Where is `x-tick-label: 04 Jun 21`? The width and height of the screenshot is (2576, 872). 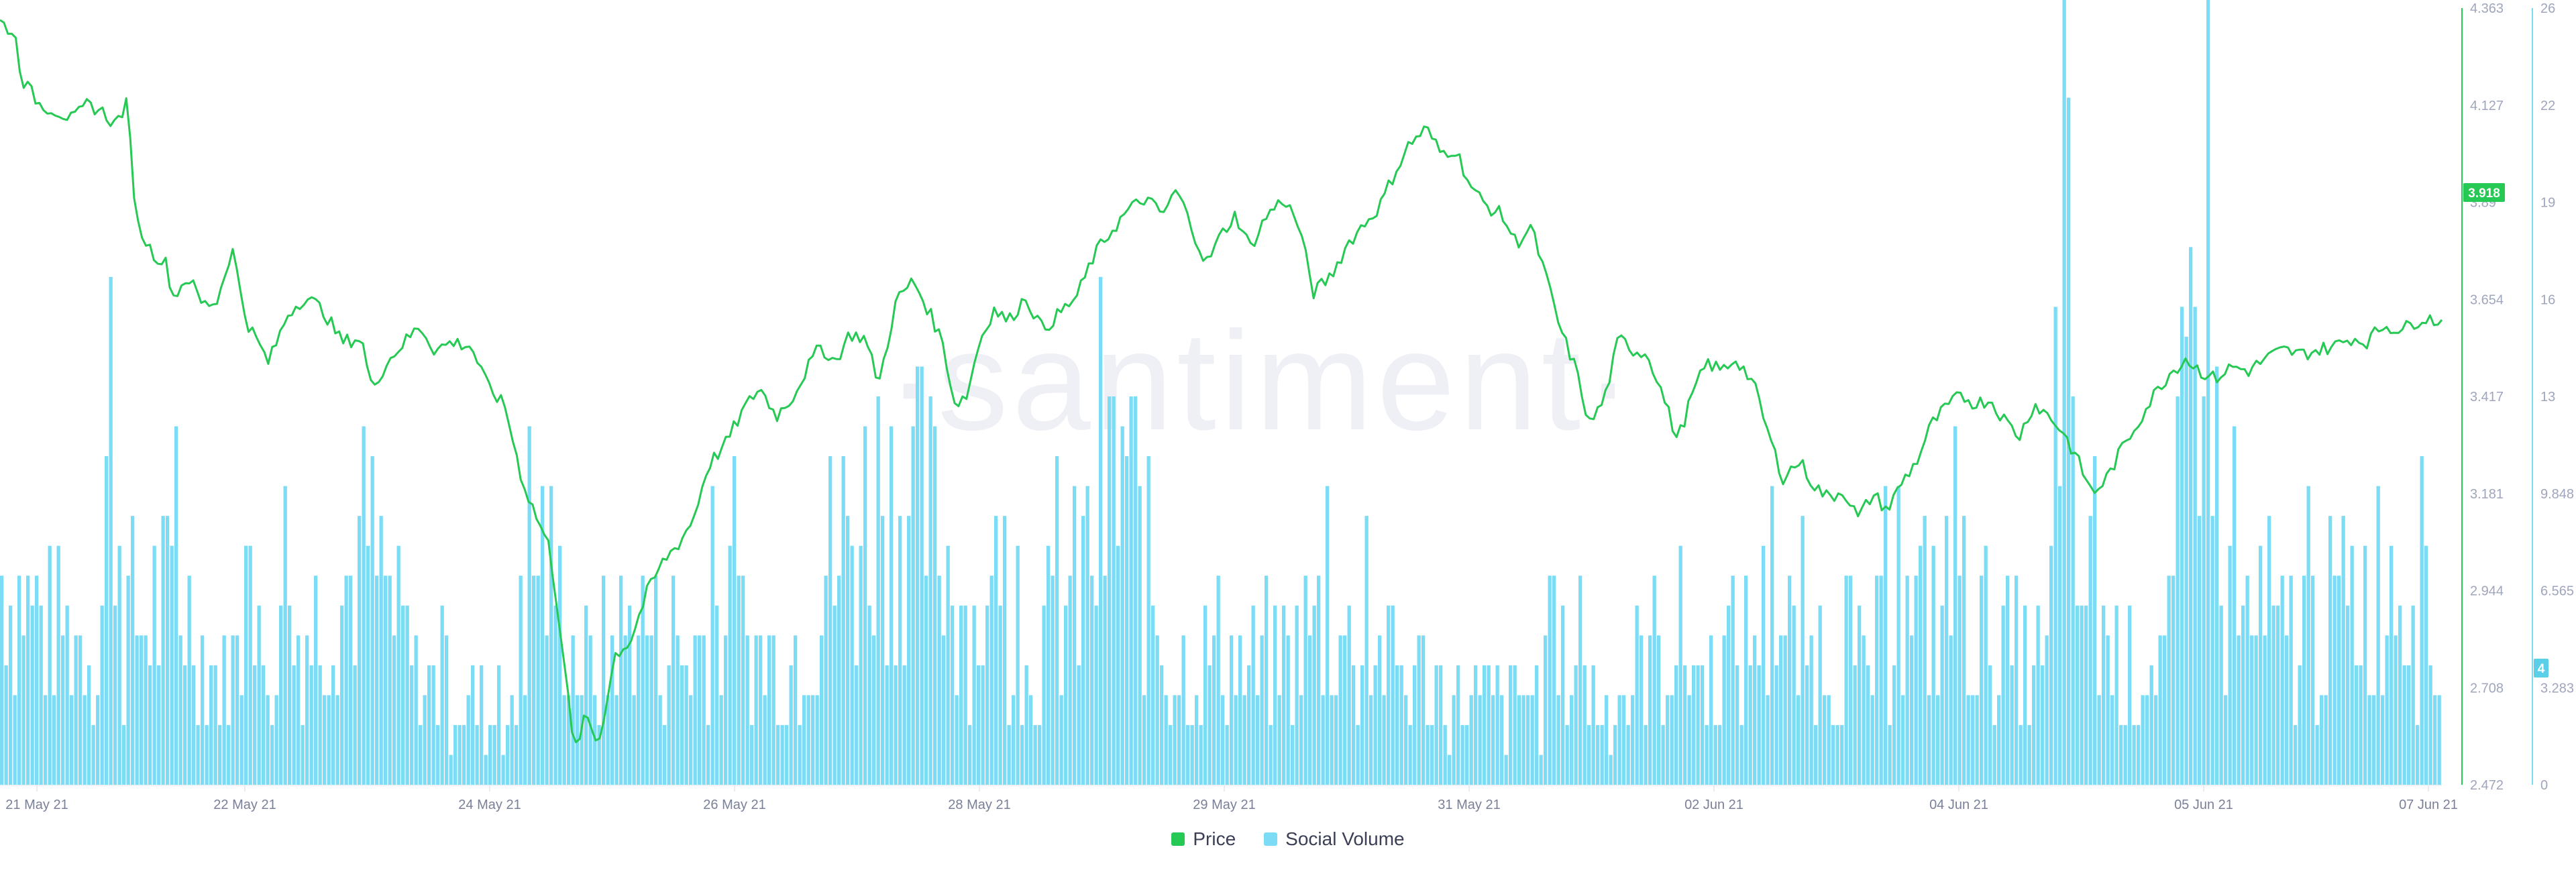
x-tick-label: 04 Jun 21 is located at coordinates (1958, 805).